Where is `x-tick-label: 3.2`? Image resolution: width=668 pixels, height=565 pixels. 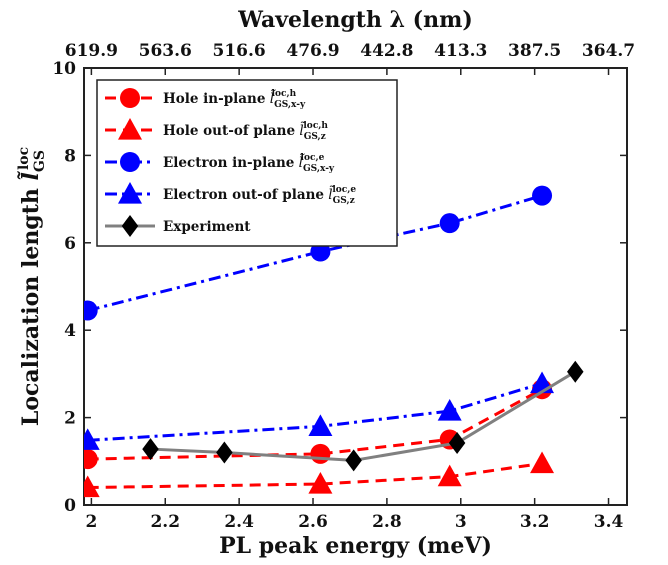
x-tick-label: 3.2 is located at coordinates (535, 522).